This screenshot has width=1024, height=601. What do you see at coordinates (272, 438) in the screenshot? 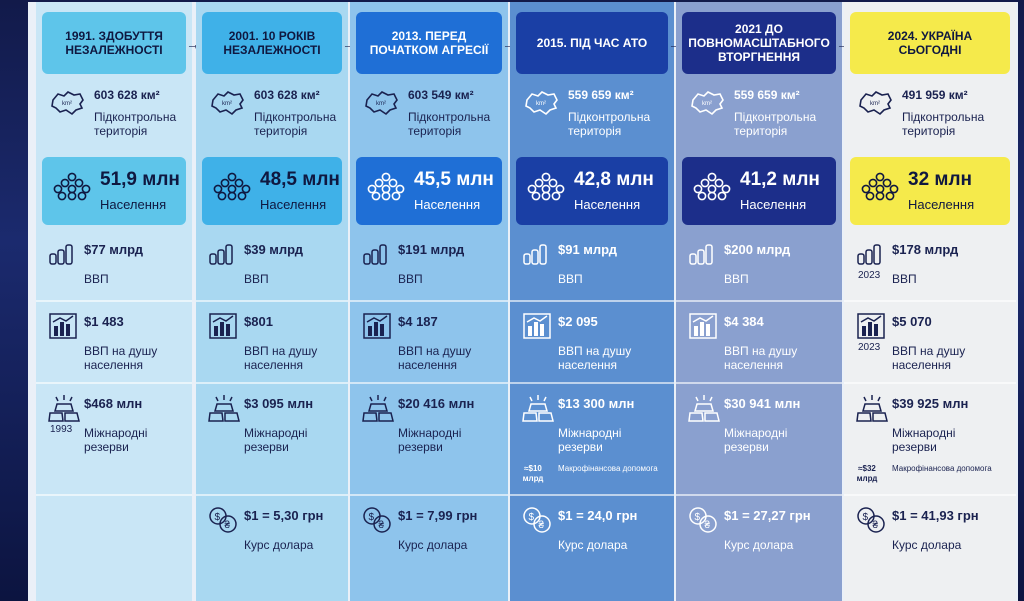
I see `reserves-section: $3 095 млн Міжнародні резерви` at bounding box center [272, 438].